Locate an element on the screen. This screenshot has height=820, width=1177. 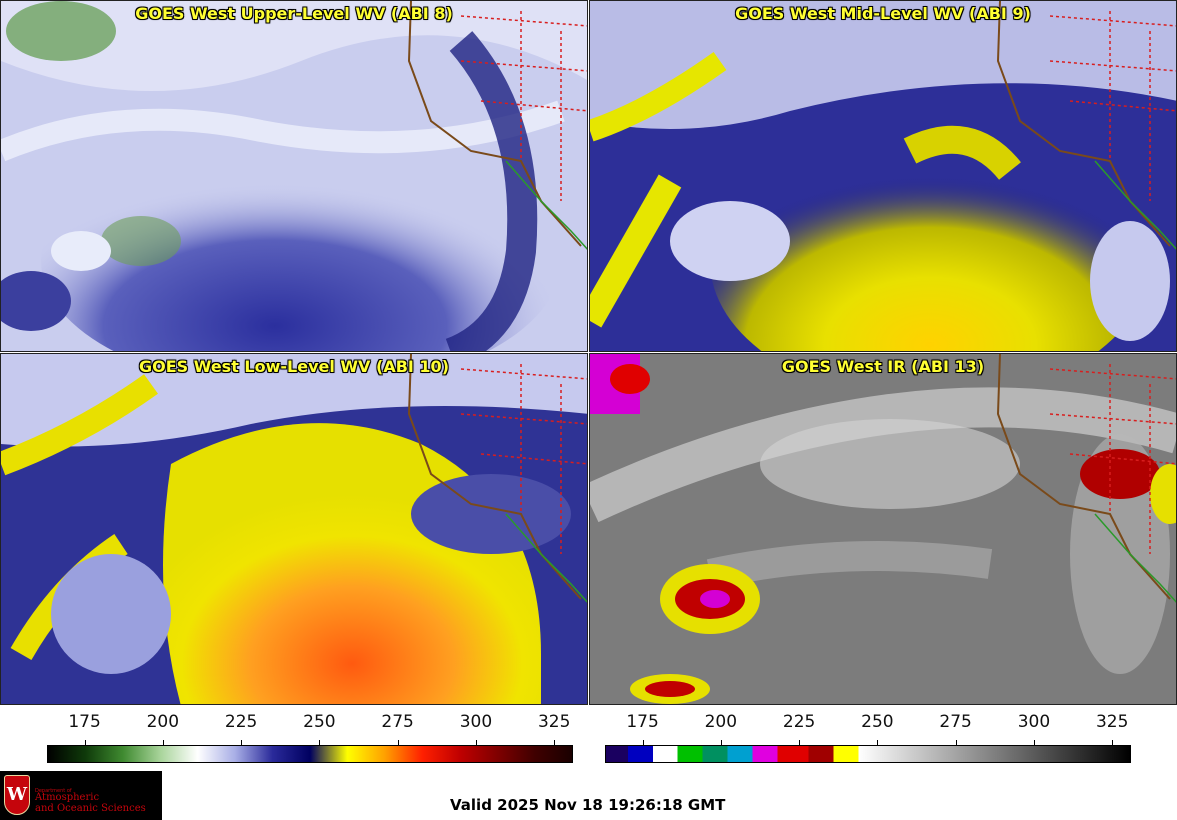
wv-colorbar-ticks: 175 200 225 250 275 300 325 is located at coordinates (310, 729).